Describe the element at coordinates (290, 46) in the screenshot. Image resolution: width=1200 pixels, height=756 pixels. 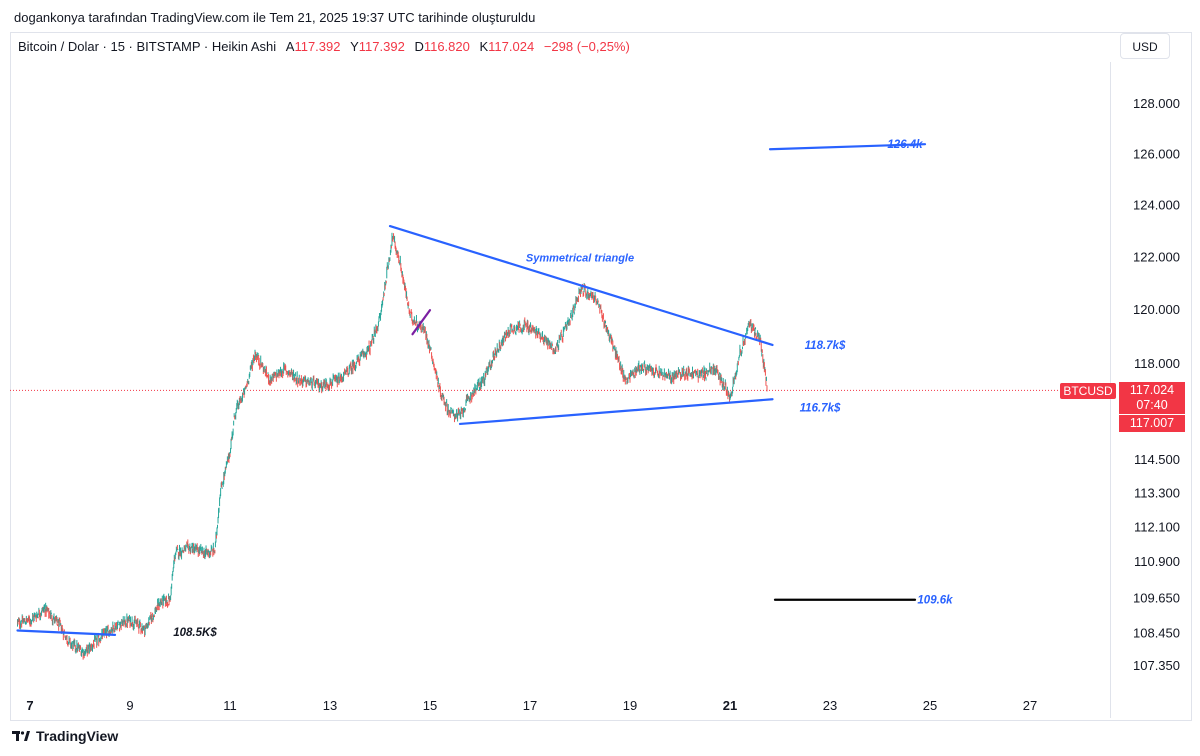
I see `open-label: A` at that location.